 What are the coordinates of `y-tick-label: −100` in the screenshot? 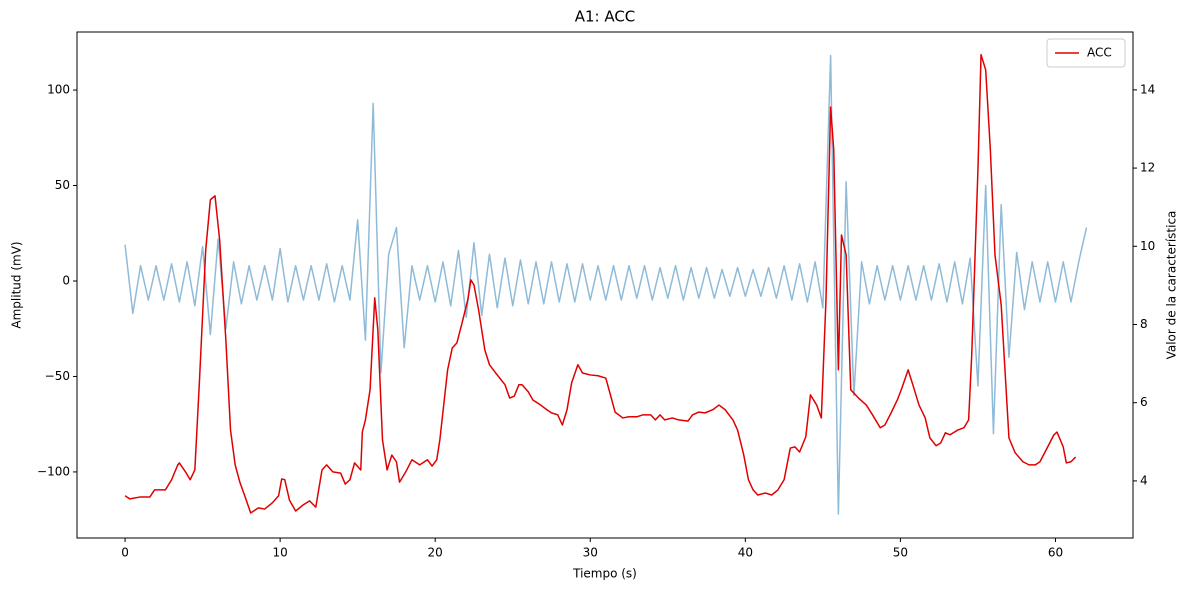 It's located at (53, 471).